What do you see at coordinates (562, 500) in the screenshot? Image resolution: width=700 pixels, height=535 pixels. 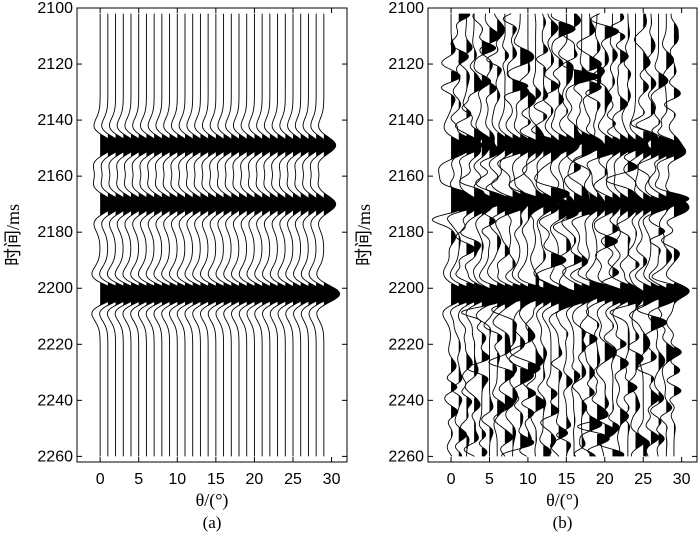 I see `x-axis-title: θ/(°)` at bounding box center [562, 500].